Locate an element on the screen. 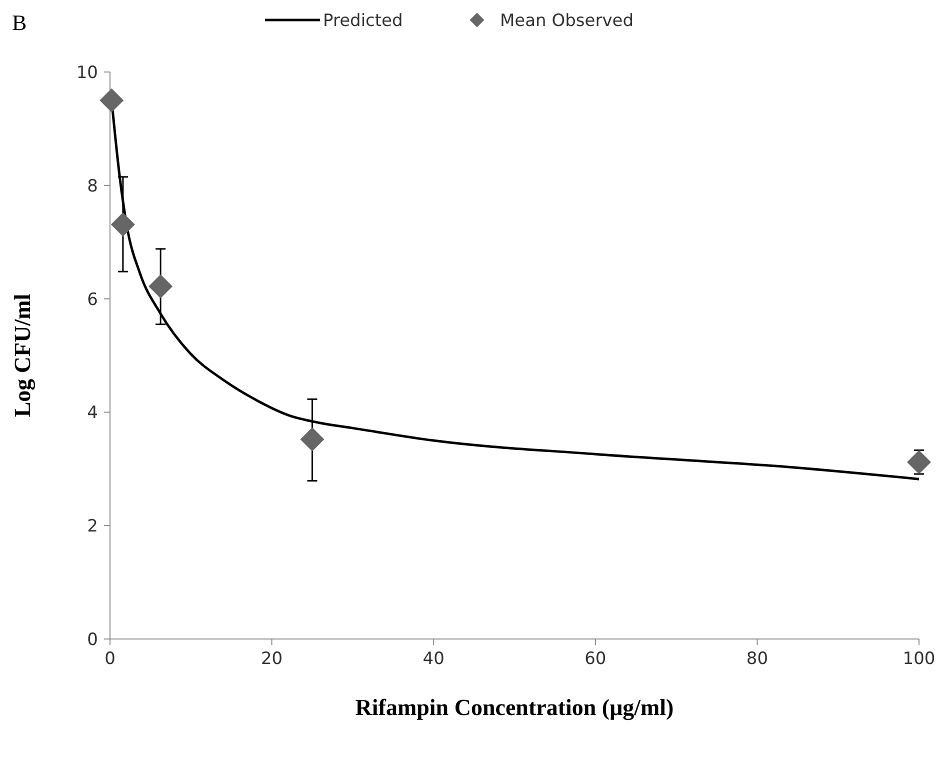 The height and width of the screenshot is (760, 946). y-tick-label: 10 is located at coordinates (87, 72).